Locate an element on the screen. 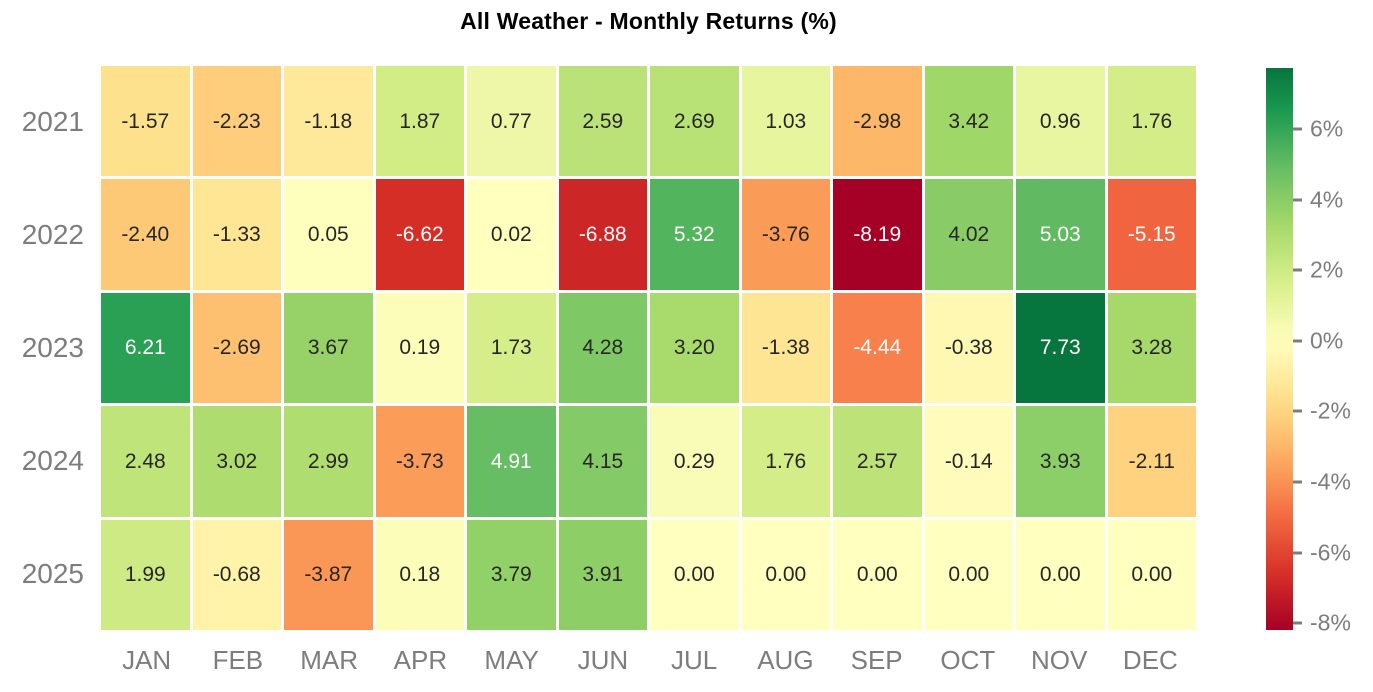 This screenshot has width=1373, height=692. heatmap-cell: 0.02 is located at coordinates (511, 234).